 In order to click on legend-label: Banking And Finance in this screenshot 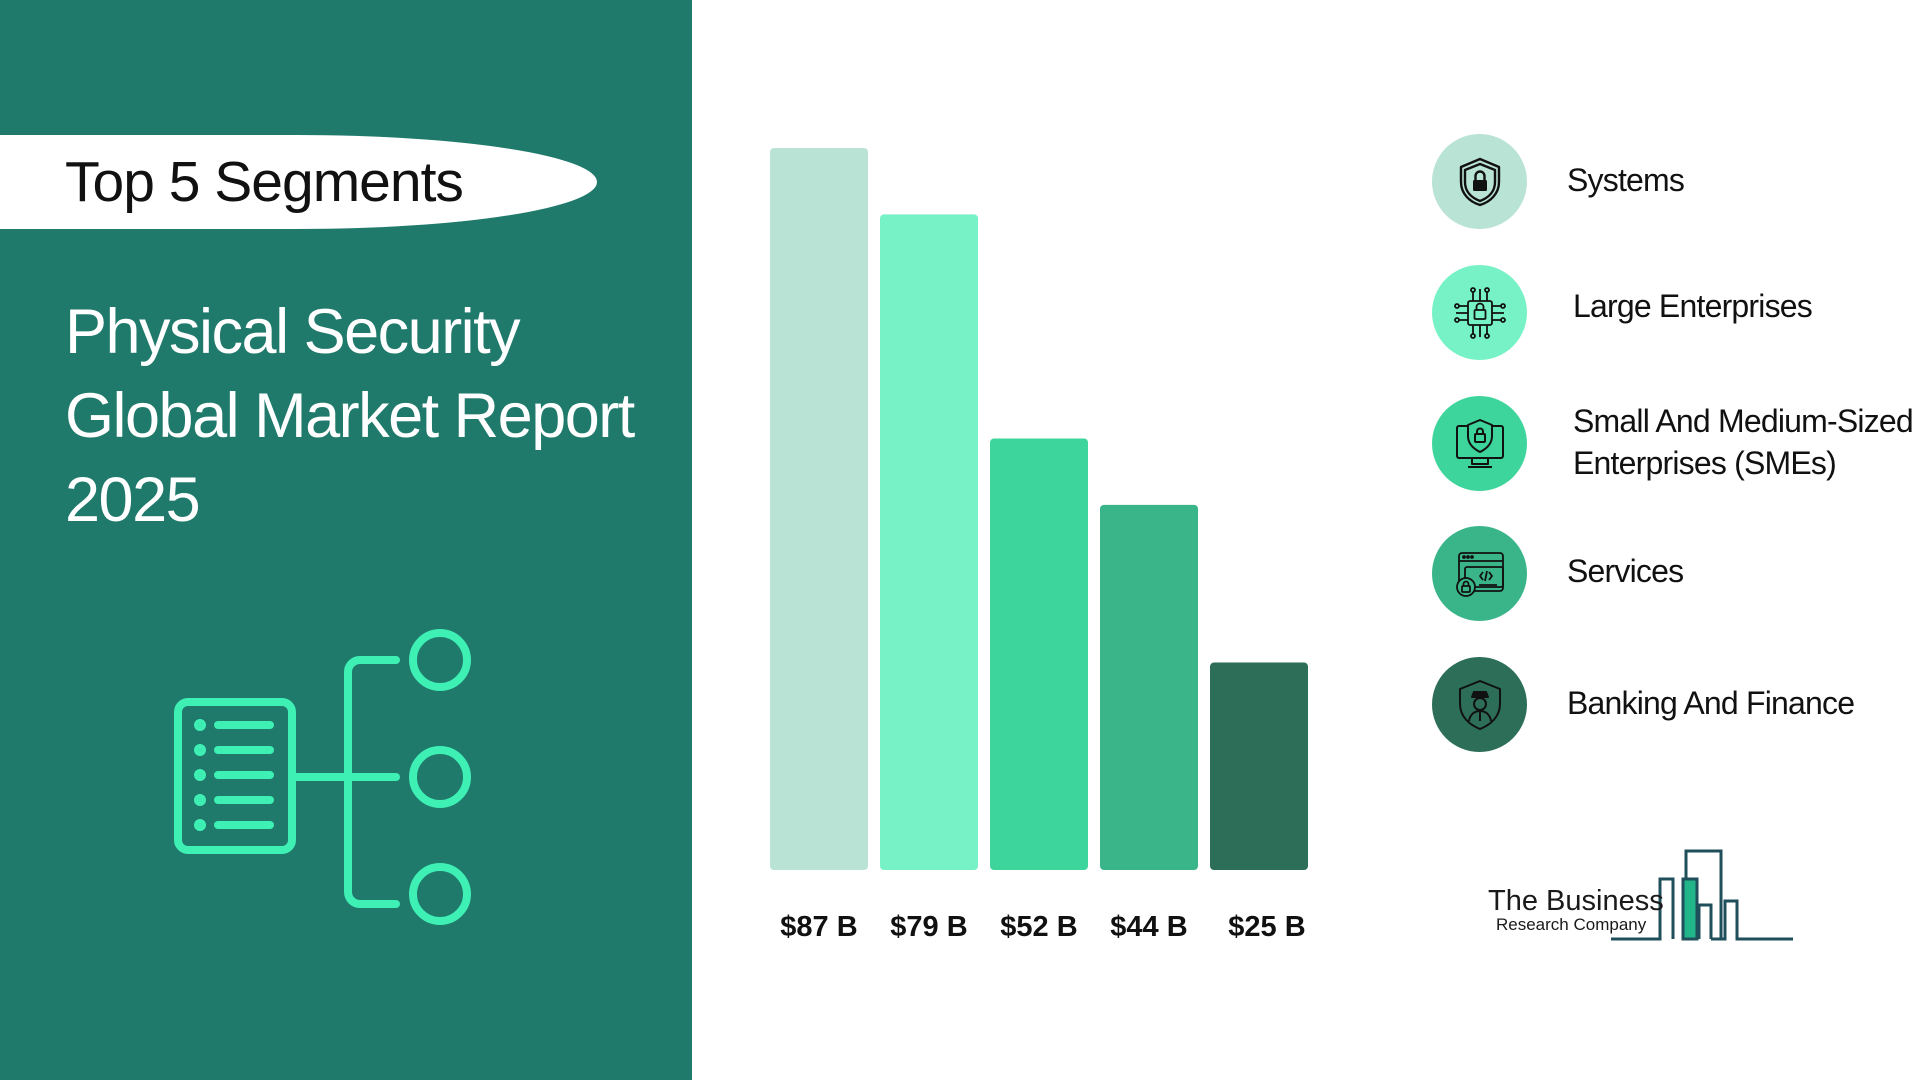, I will do `click(1711, 703)`.